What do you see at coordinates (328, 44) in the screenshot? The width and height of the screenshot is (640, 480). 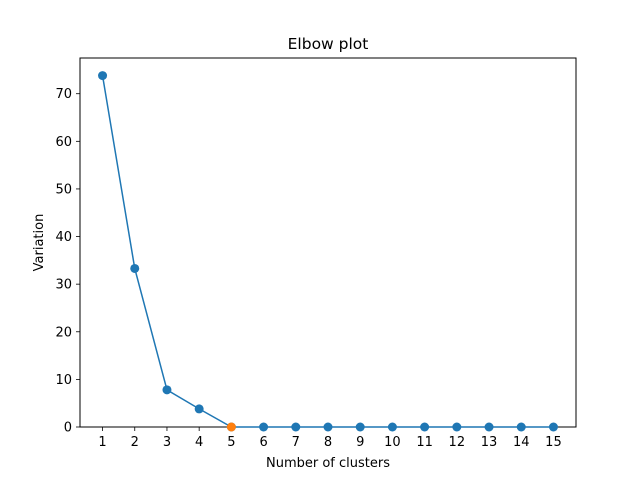 I see `chart-title: Elbow plot` at bounding box center [328, 44].